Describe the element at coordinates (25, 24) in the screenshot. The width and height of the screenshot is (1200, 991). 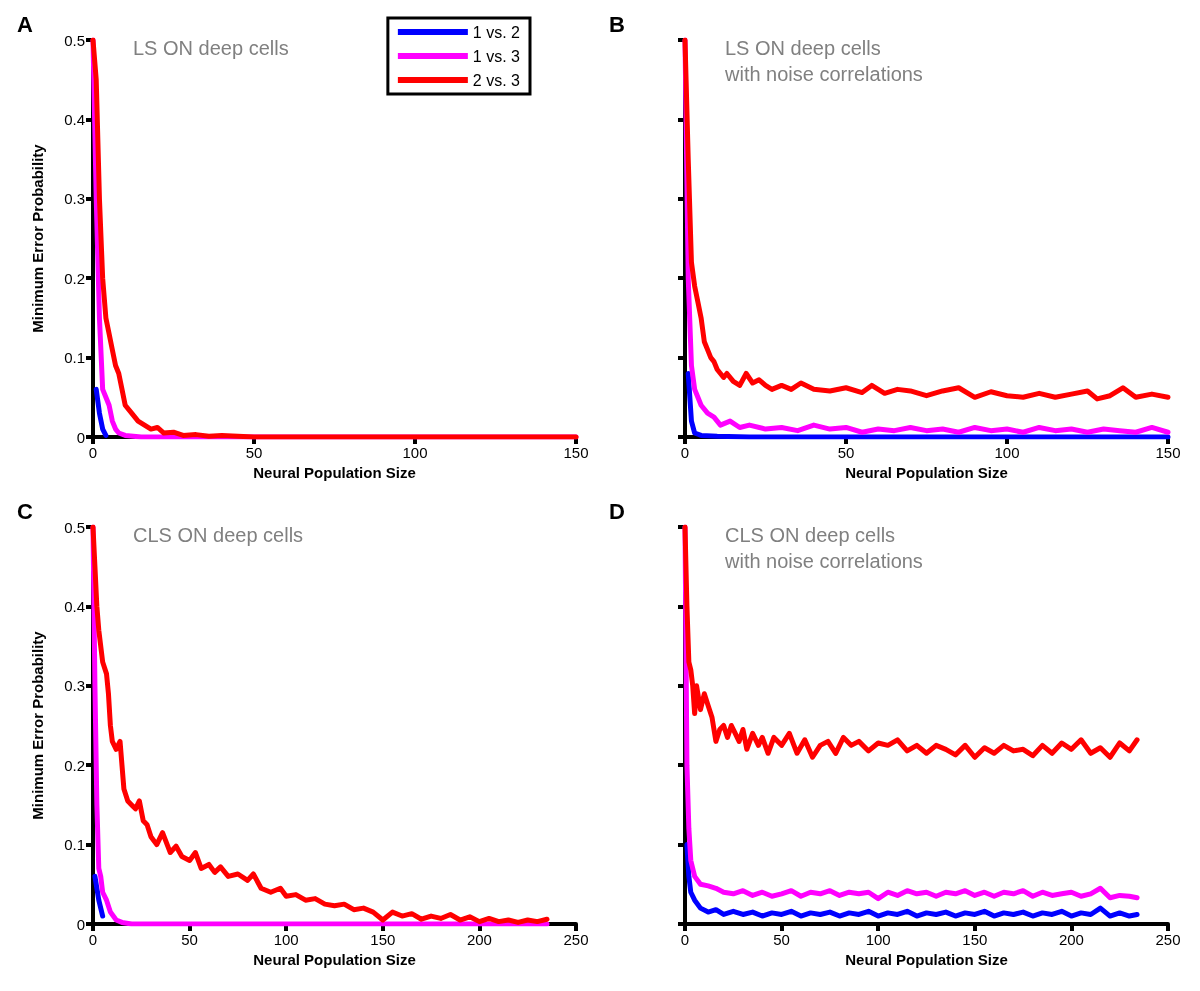
I see `chart-title: A` at that location.